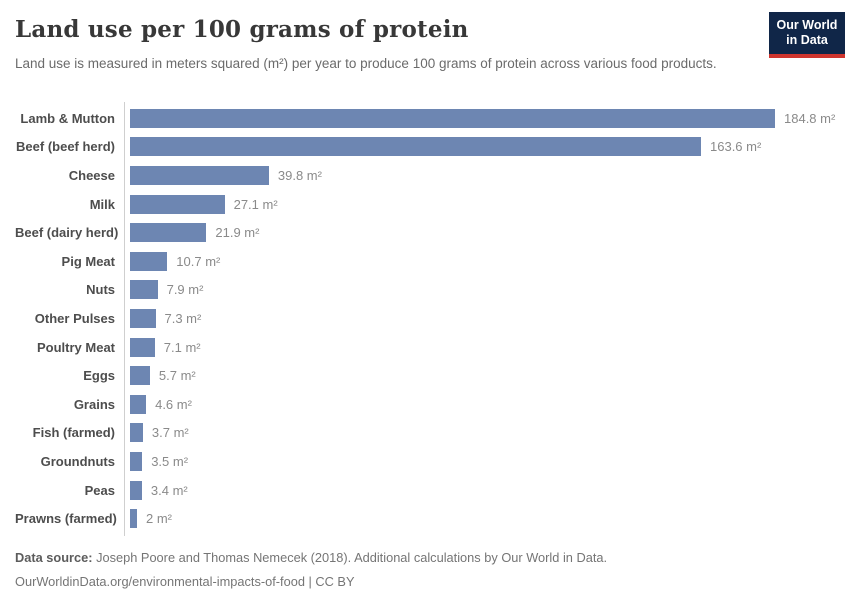  What do you see at coordinates (182, 347) in the screenshot?
I see `value-label: 7.1 m²` at bounding box center [182, 347].